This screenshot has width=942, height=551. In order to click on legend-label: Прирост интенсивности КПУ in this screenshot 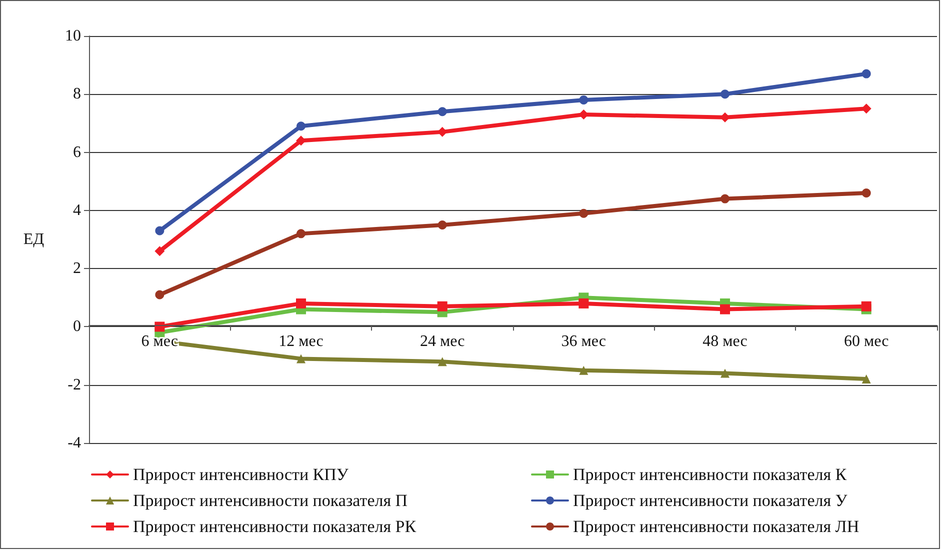, I will do `click(241, 474)`.